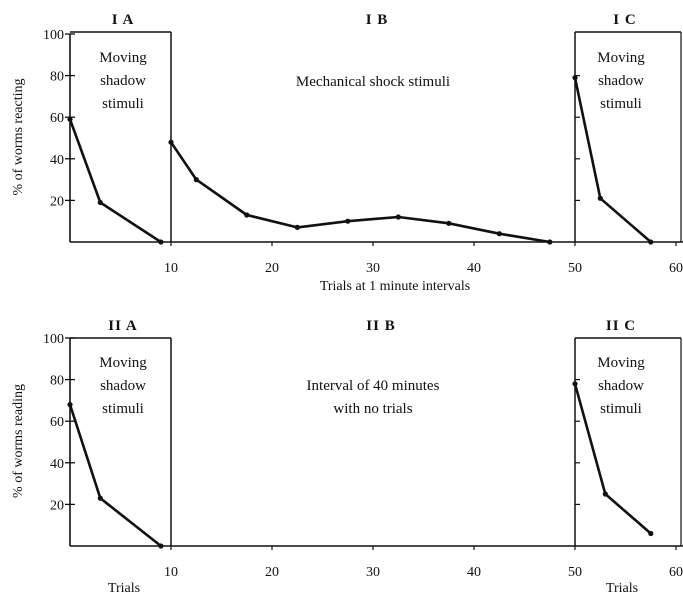 The image size is (683, 596). What do you see at coordinates (57, 201) in the screenshot?
I see `chart-1-y-tick-label: 20` at bounding box center [57, 201].